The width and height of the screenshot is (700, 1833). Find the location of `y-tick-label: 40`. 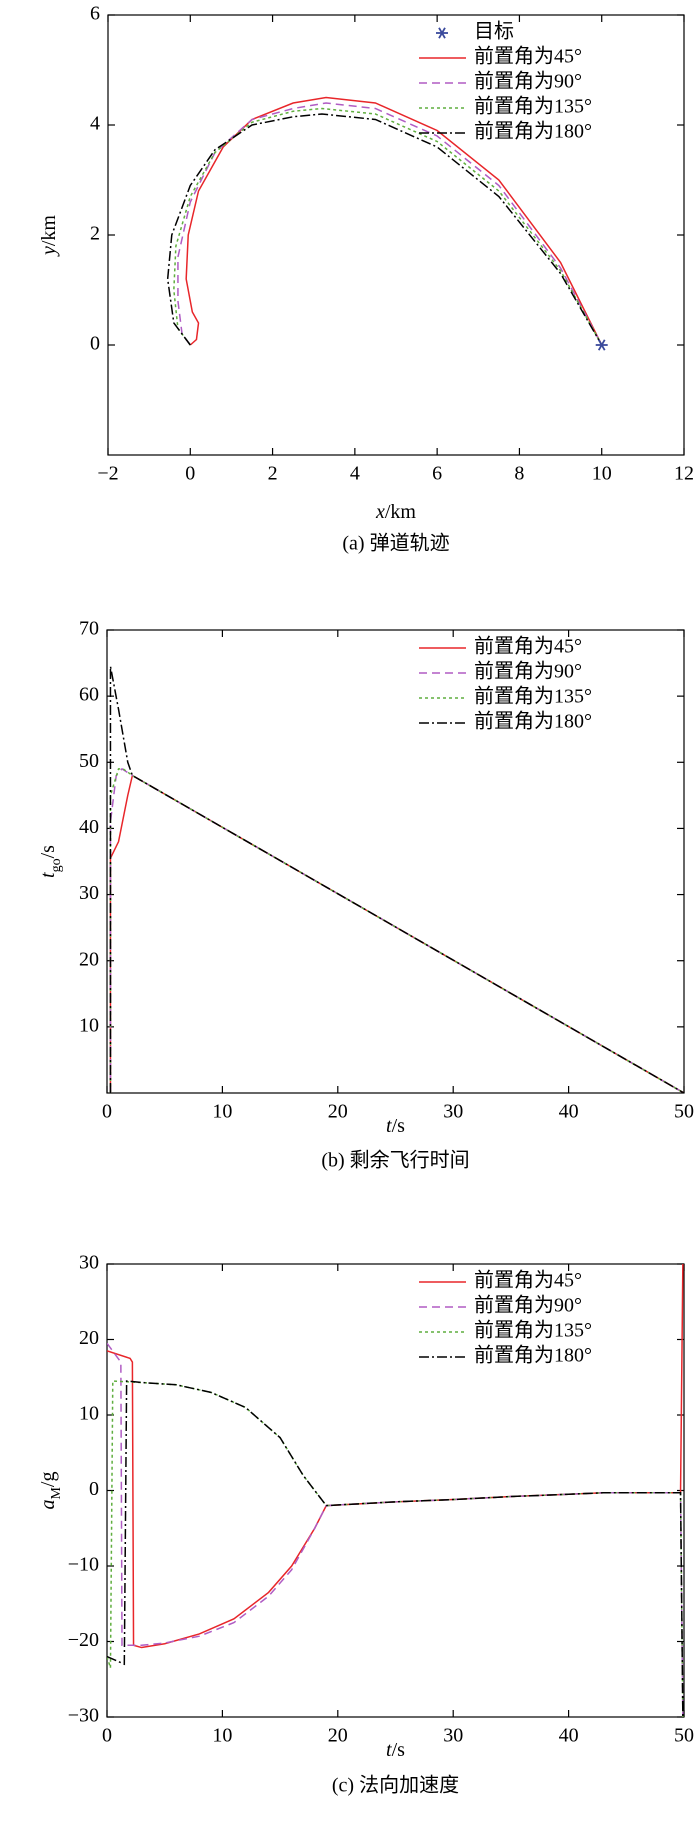

y-tick-label: 40 is located at coordinates (89, 827).